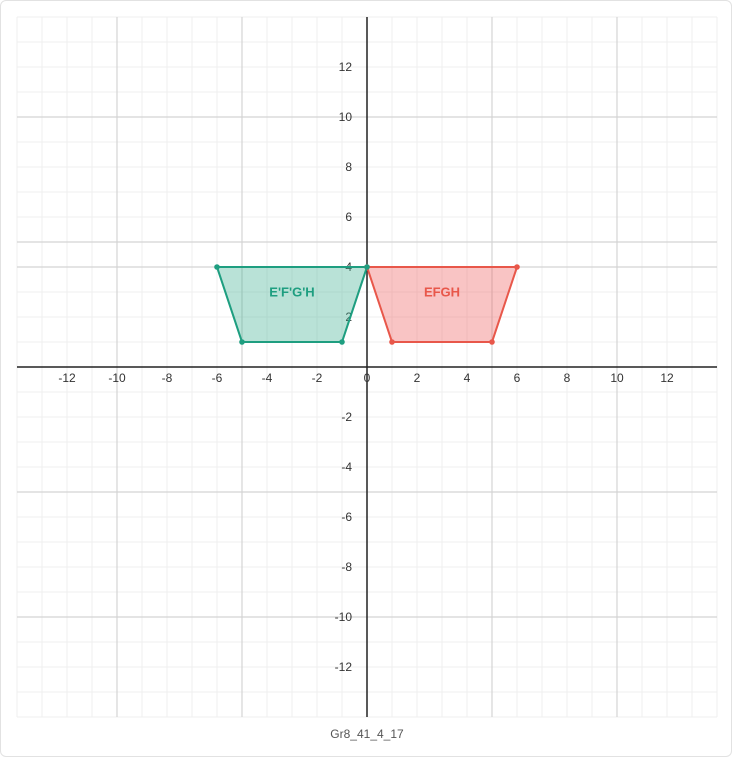  Describe the element at coordinates (467, 378) in the screenshot. I see `x-tick-label: 4` at that location.